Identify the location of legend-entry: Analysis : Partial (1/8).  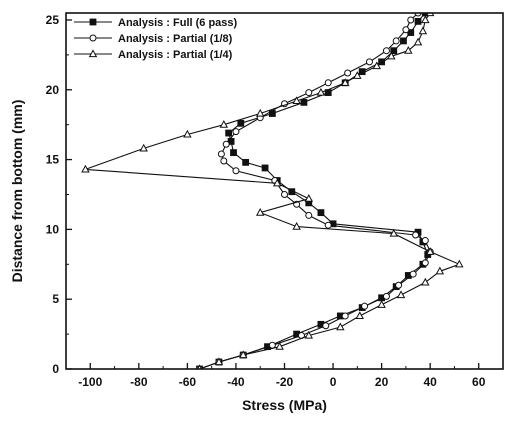
(175, 39).